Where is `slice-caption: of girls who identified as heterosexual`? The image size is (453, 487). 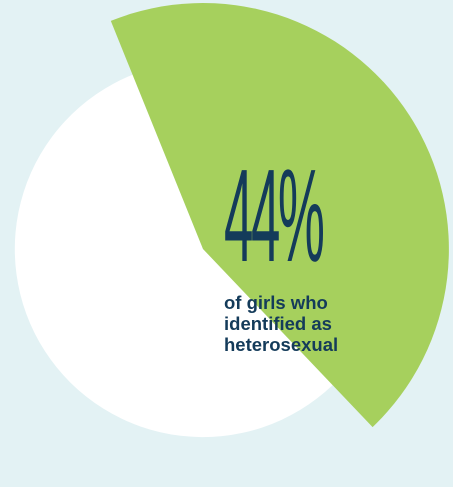
slice-caption: of girls who identified as heterosexual is located at coordinates (304, 323).